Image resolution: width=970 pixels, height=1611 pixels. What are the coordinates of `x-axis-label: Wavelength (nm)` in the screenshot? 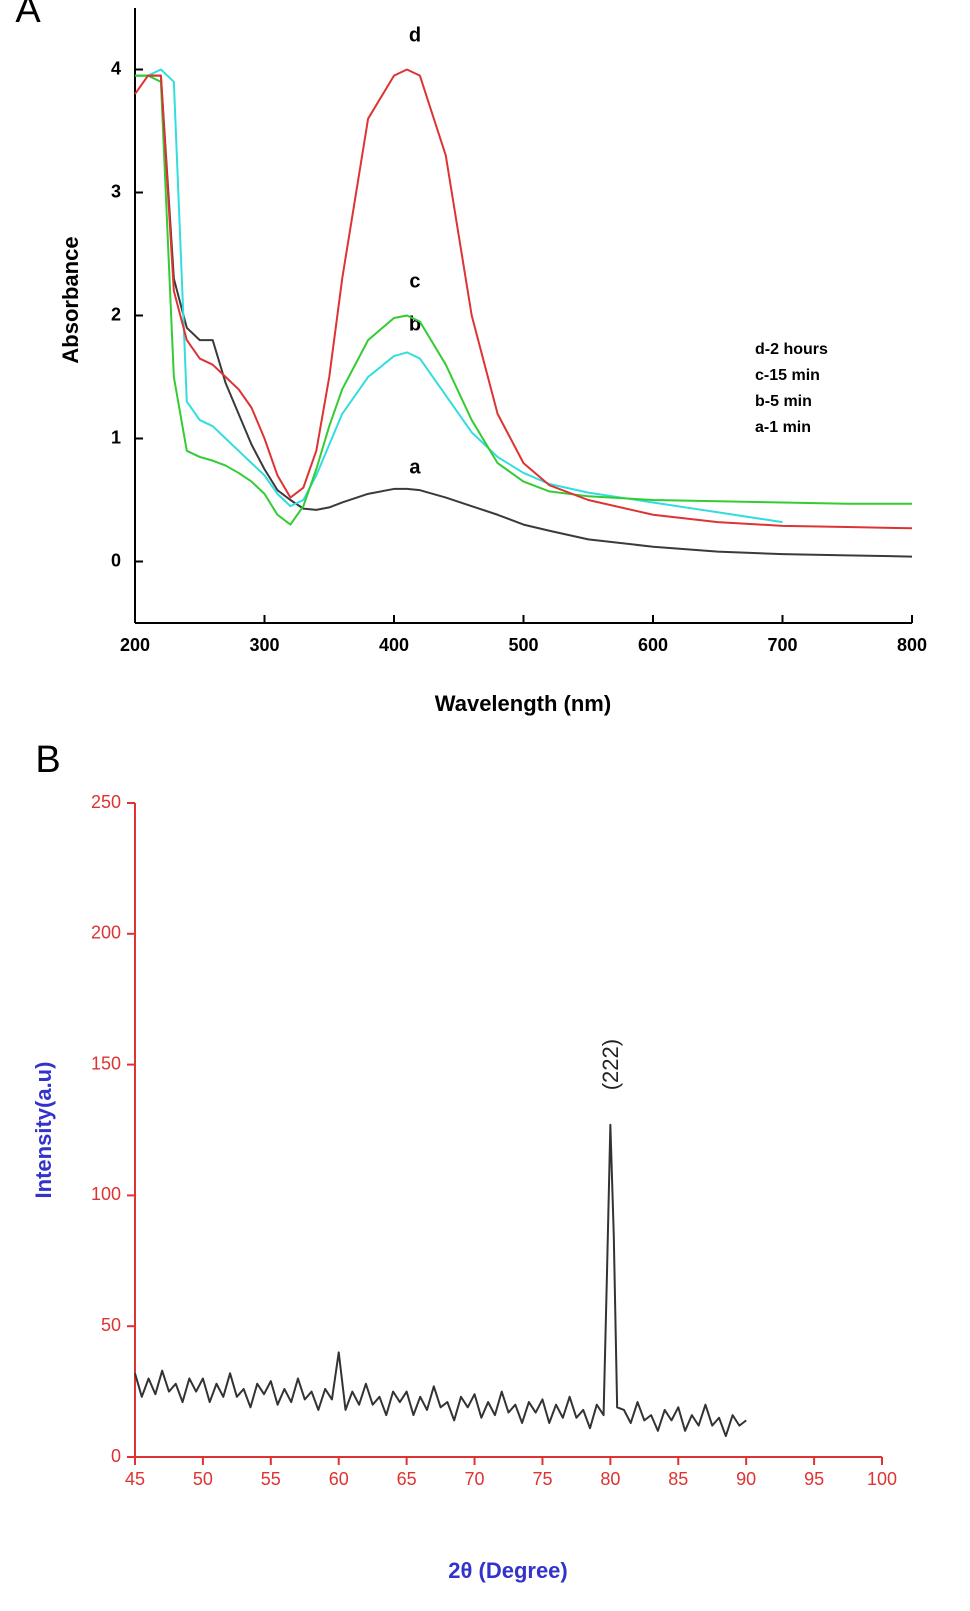 It's located at (523, 703).